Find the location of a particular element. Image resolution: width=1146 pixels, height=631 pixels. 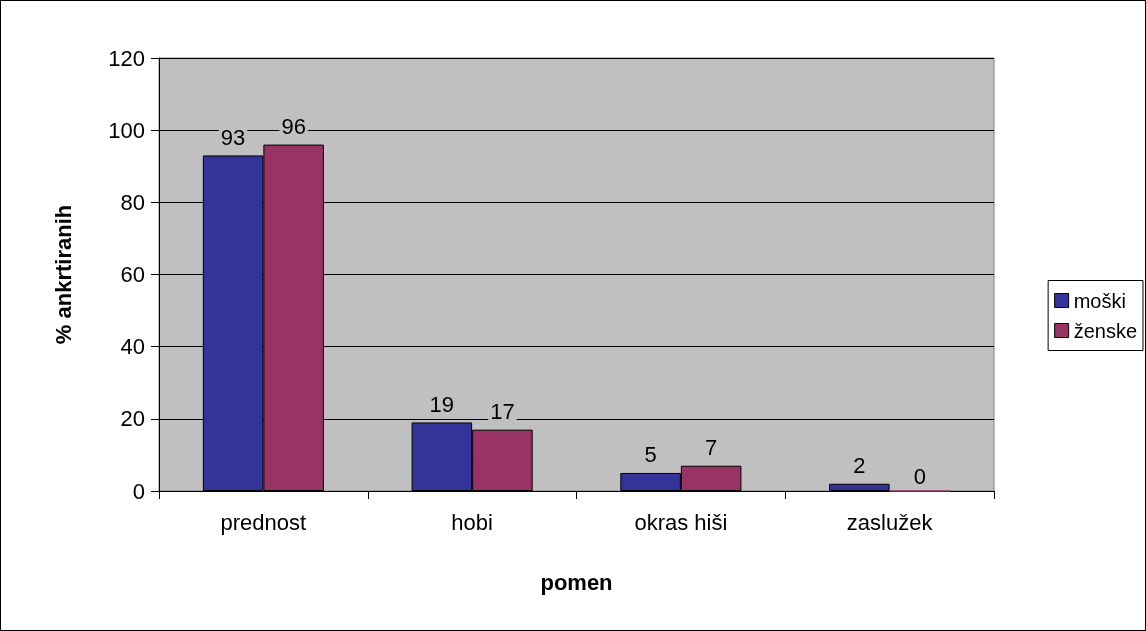

data-label: 5 is located at coordinates (650, 455).